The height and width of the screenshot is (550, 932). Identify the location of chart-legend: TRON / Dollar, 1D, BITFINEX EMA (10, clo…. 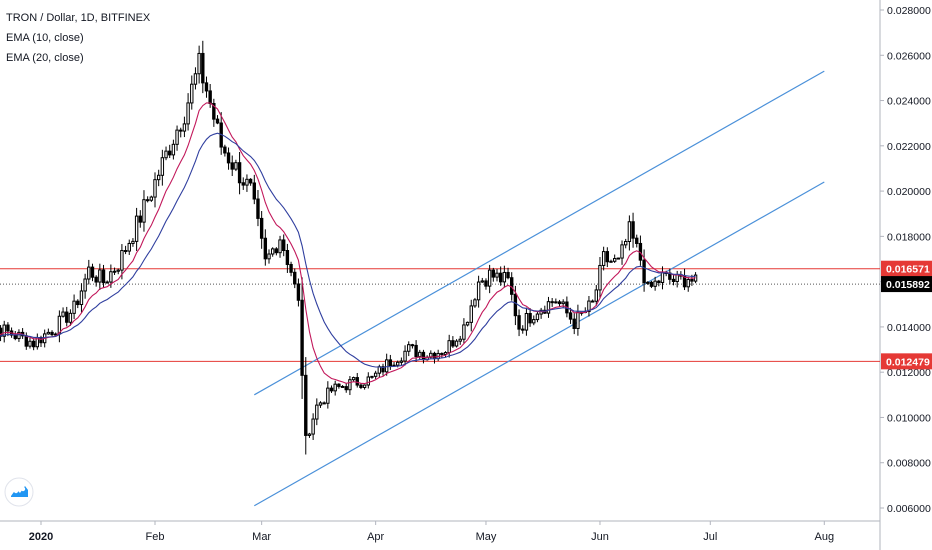
(78, 38).